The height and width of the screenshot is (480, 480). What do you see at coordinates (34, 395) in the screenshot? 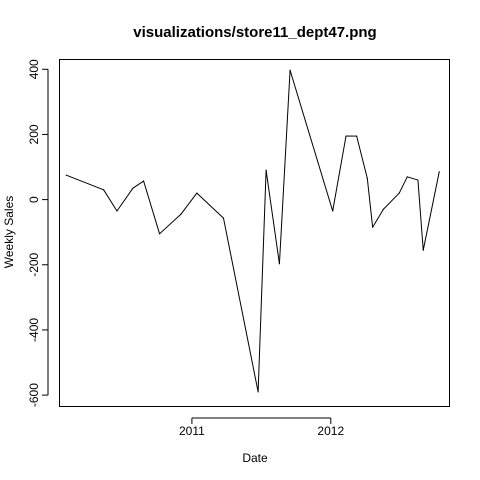
I see `y-tick-label-0: -600` at bounding box center [34, 395].